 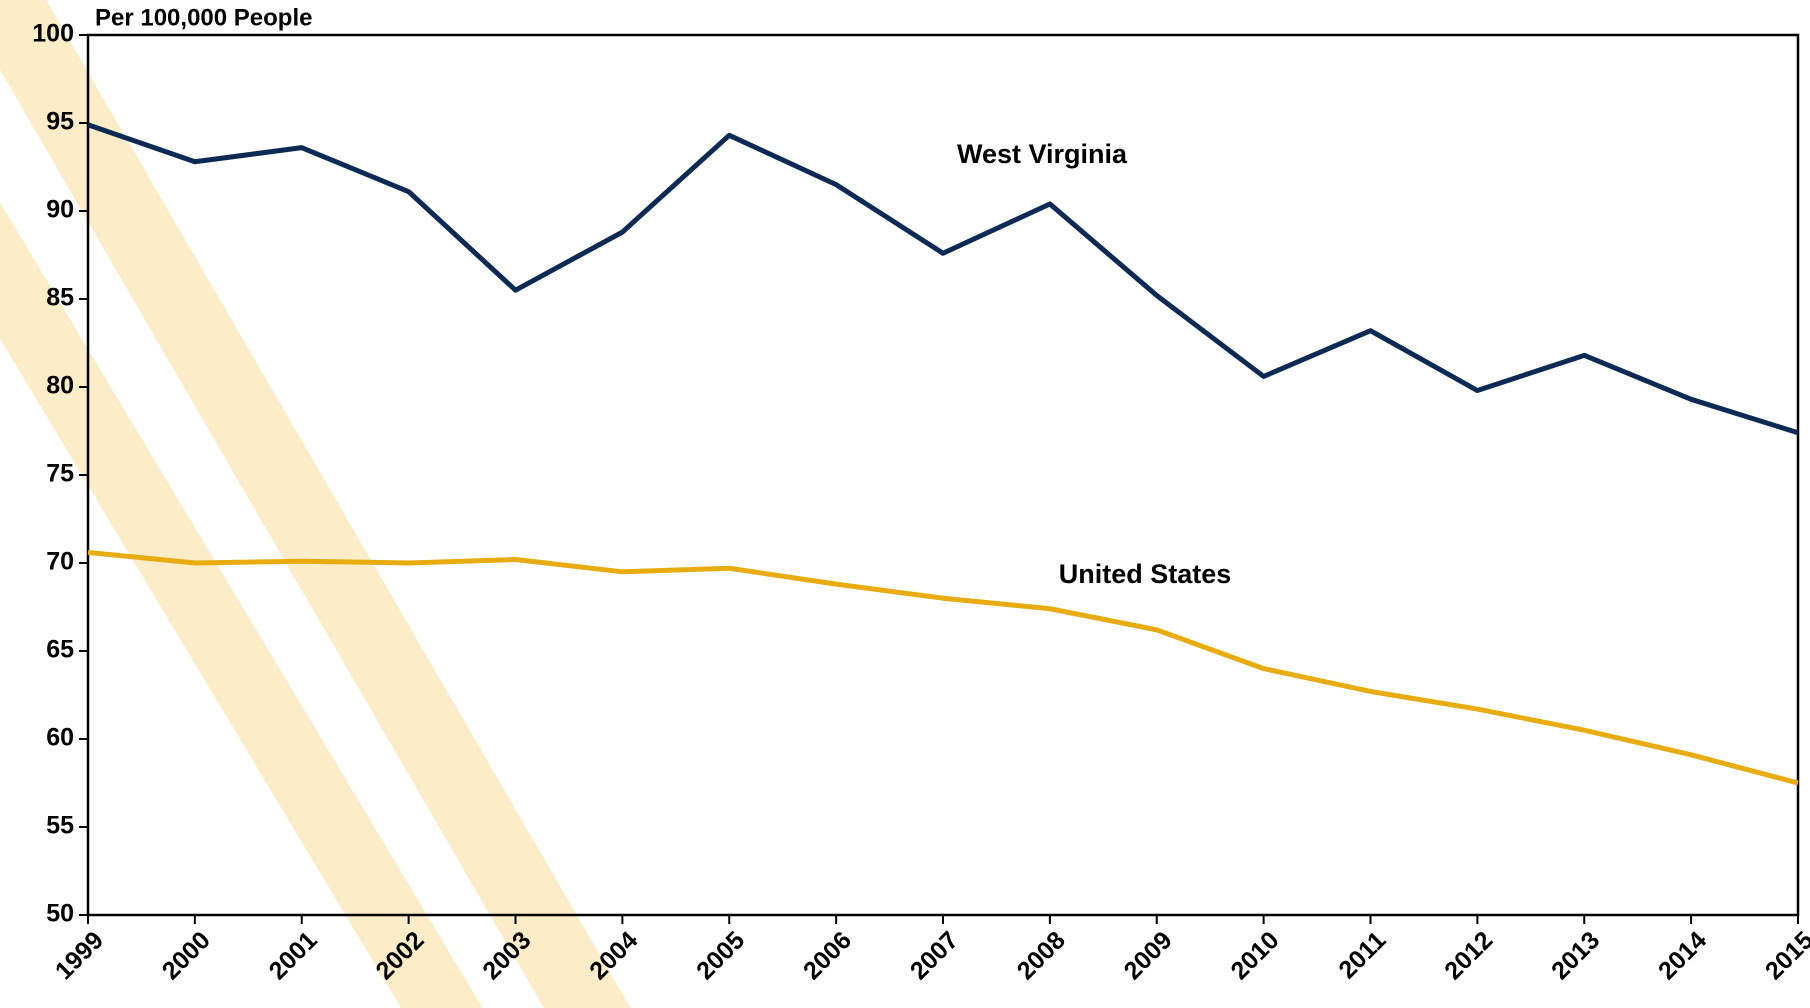 I want to click on x-tick-label: 1999, so click(x=79, y=955).